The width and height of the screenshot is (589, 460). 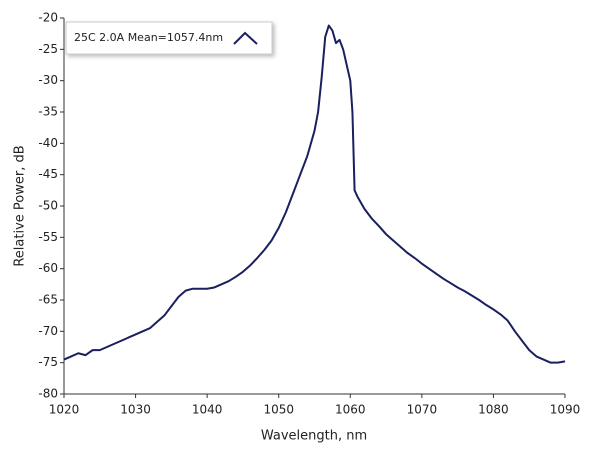 What do you see at coordinates (422, 410) in the screenshot?
I see `x-tick-label: 1070` at bounding box center [422, 410].